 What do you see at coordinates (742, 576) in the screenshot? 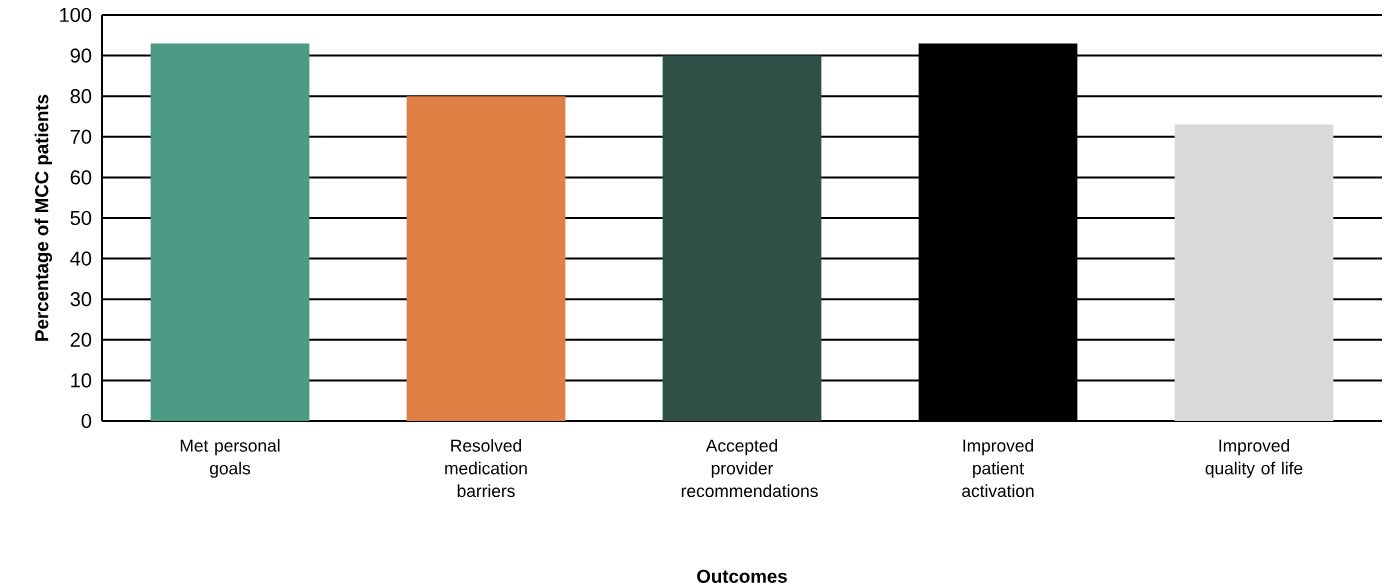
I see `x-axis-title: Outcomes` at bounding box center [742, 576].